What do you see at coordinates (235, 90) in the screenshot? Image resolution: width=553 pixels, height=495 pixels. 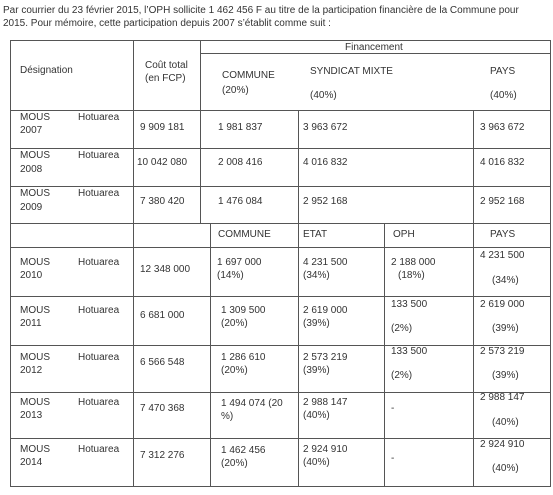 I see `header-commune-pct: (20%)` at bounding box center [235, 90].